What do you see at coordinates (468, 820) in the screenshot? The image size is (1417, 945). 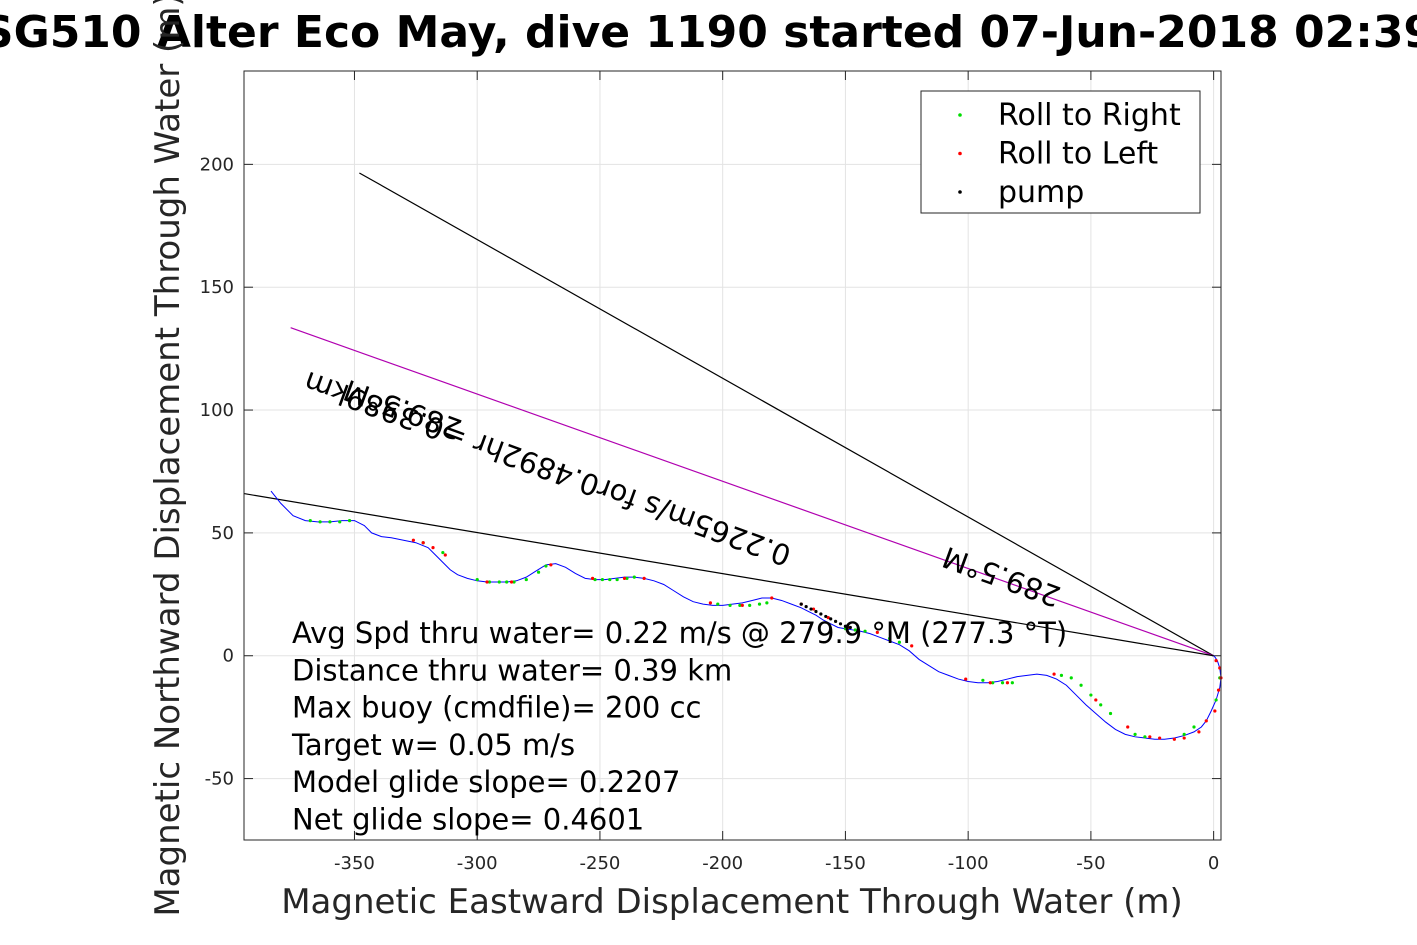 I see `stat-line: Net glide slope= 0.4601` at bounding box center [468, 820].